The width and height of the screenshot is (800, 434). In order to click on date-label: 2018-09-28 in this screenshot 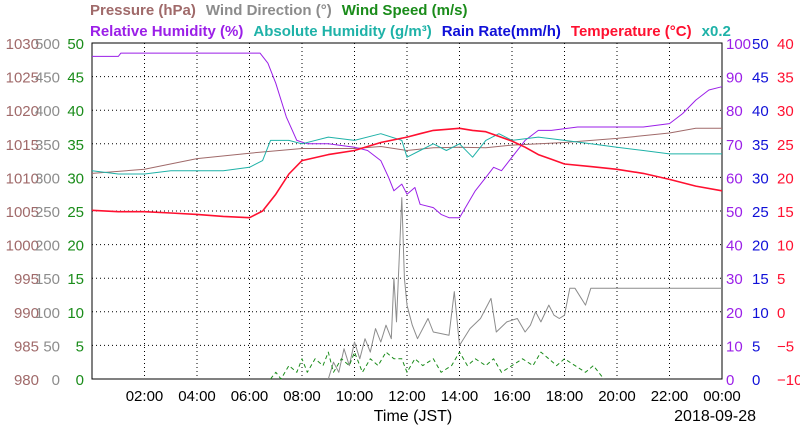, I will do `click(715, 416)`.